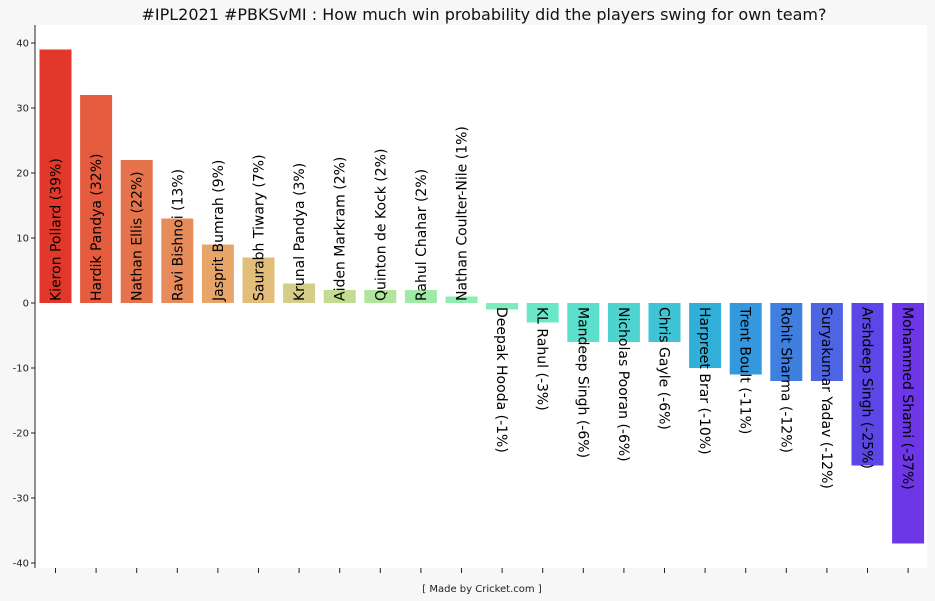 This screenshot has height=601, width=935. I want to click on bar-label: Jasprit Bumrah (9%), so click(219, 231).